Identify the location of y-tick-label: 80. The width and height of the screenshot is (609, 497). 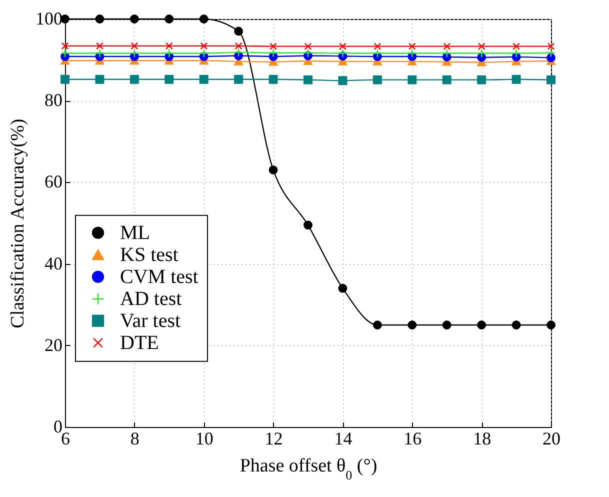
(53, 100).